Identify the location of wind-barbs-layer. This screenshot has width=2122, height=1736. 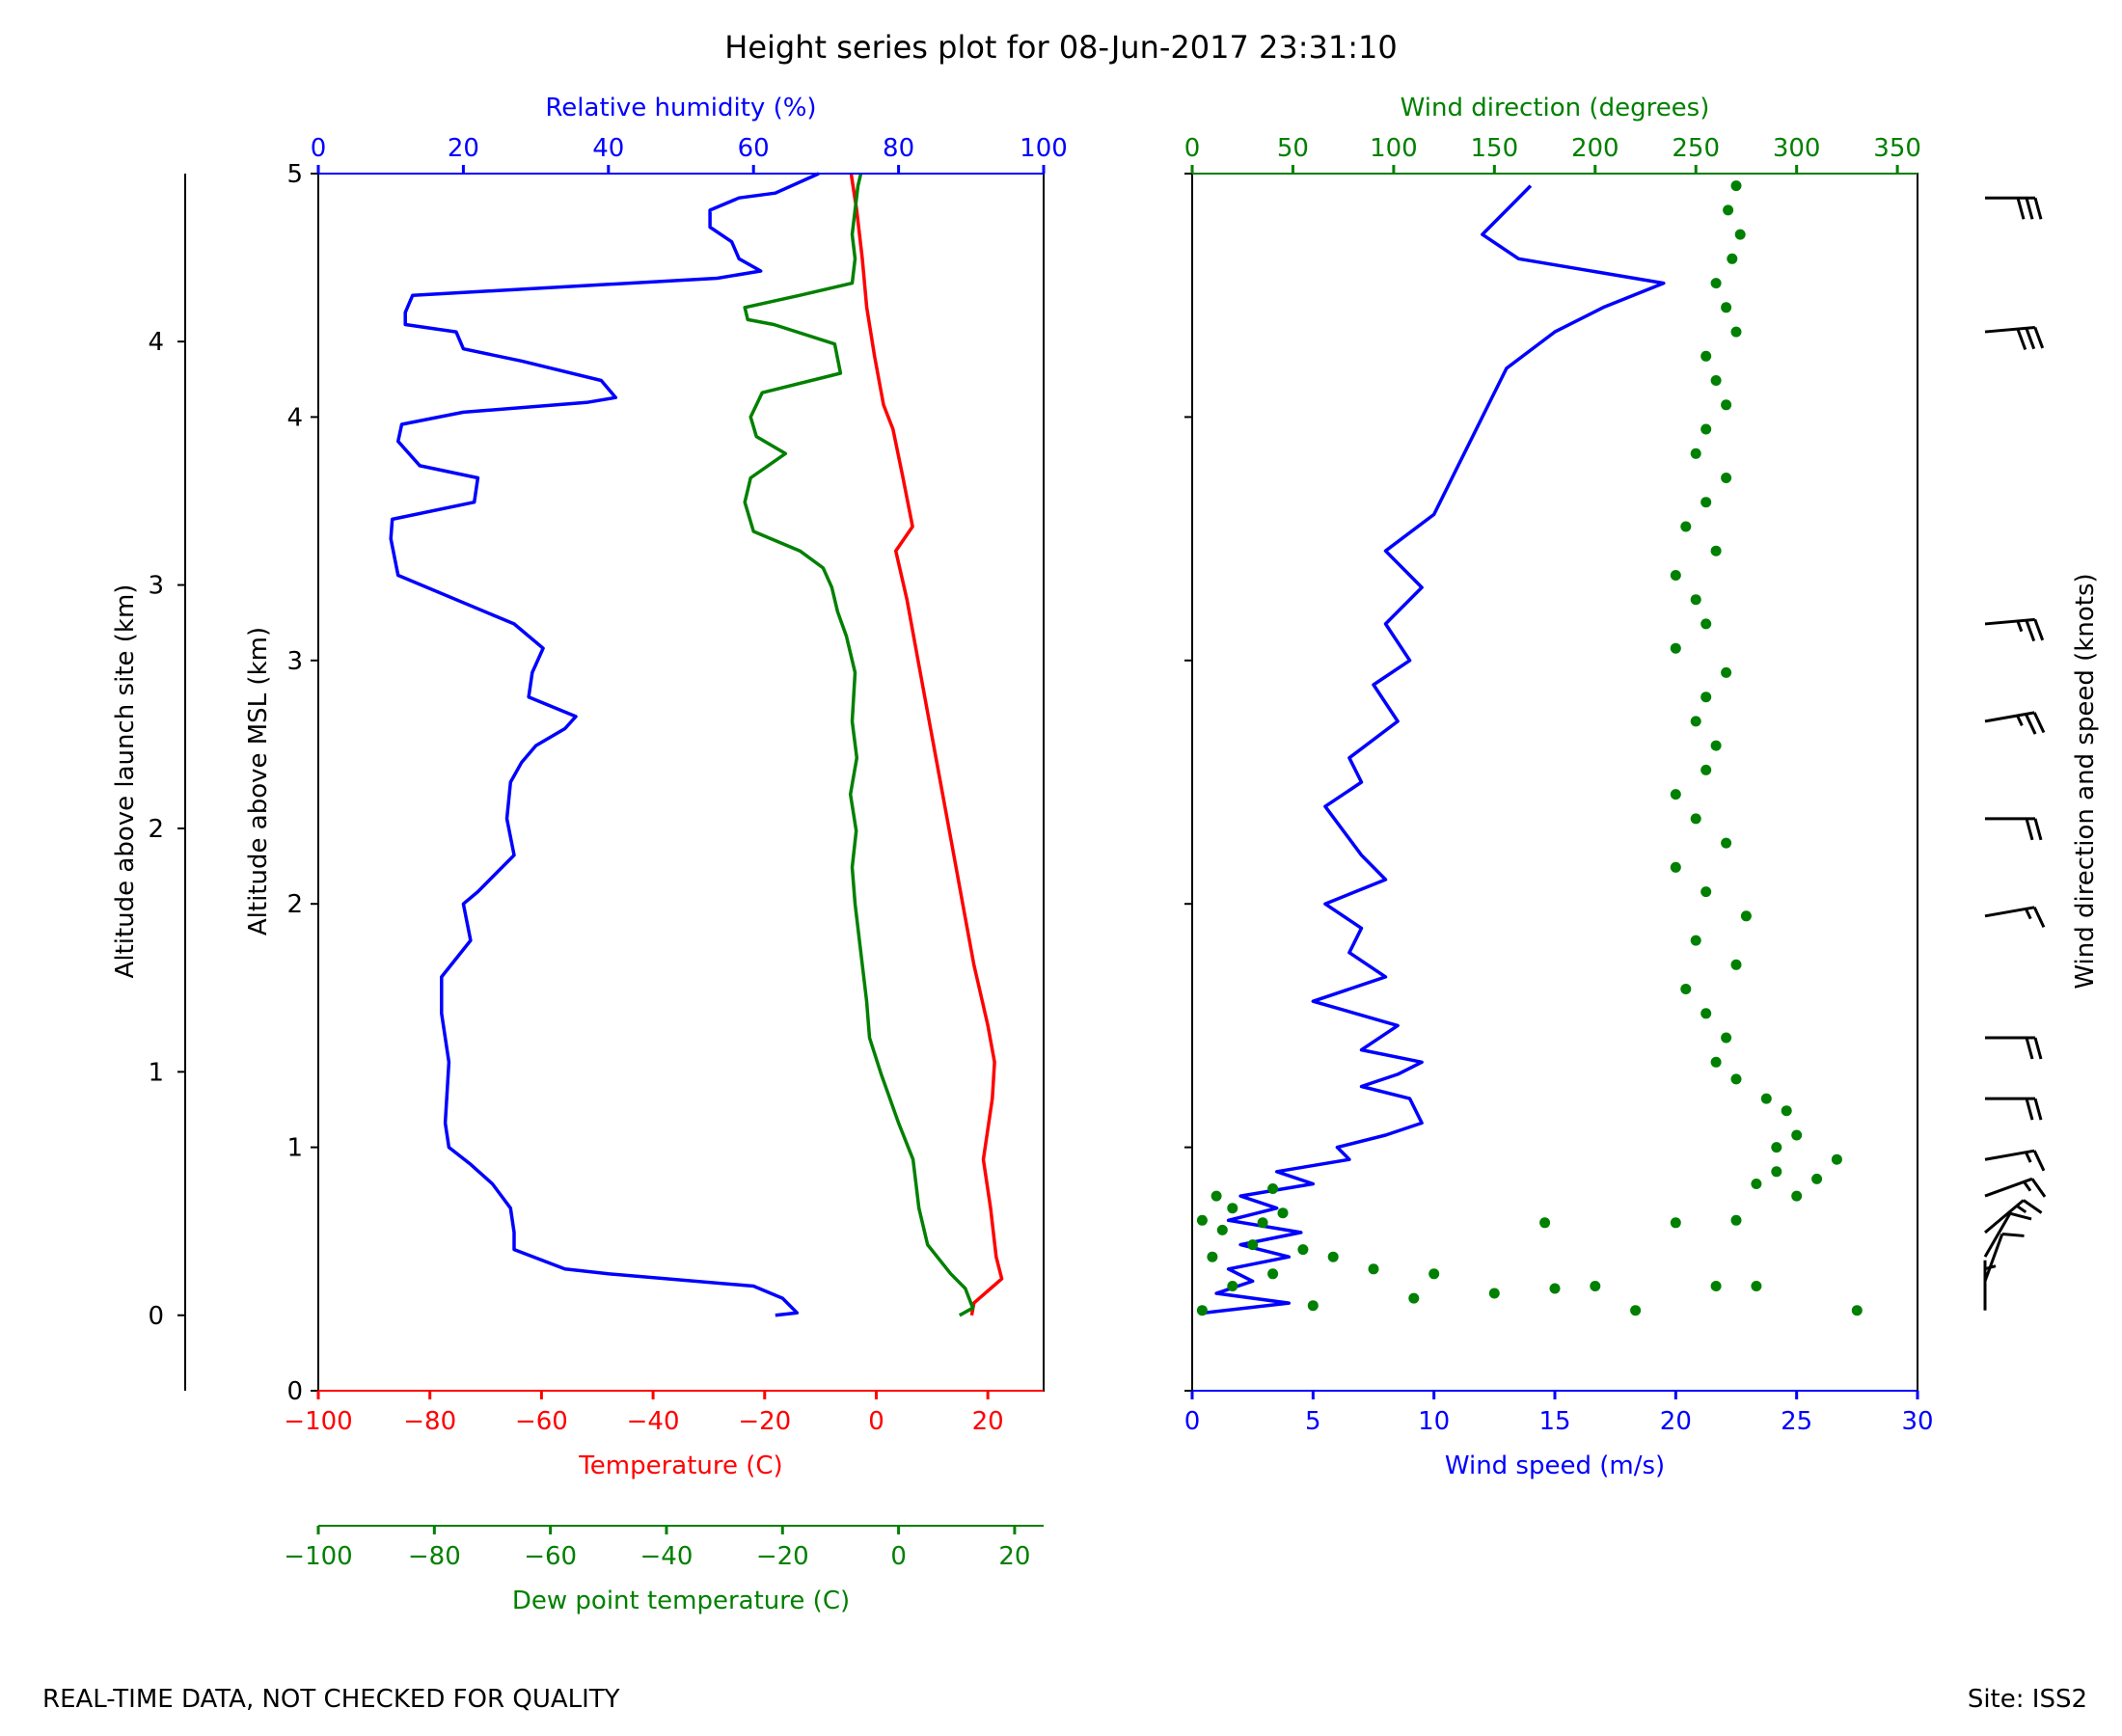
(2015, 753).